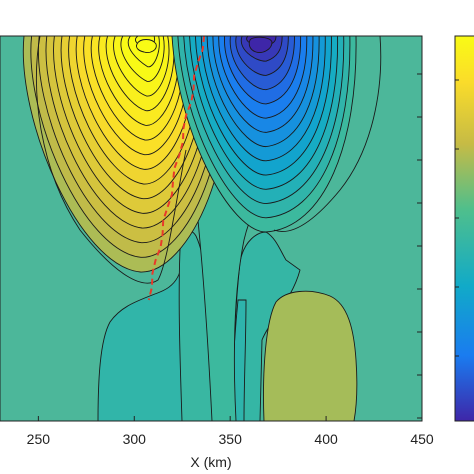  Describe the element at coordinates (39, 439) in the screenshot. I see `x-tick-label: 250` at that location.